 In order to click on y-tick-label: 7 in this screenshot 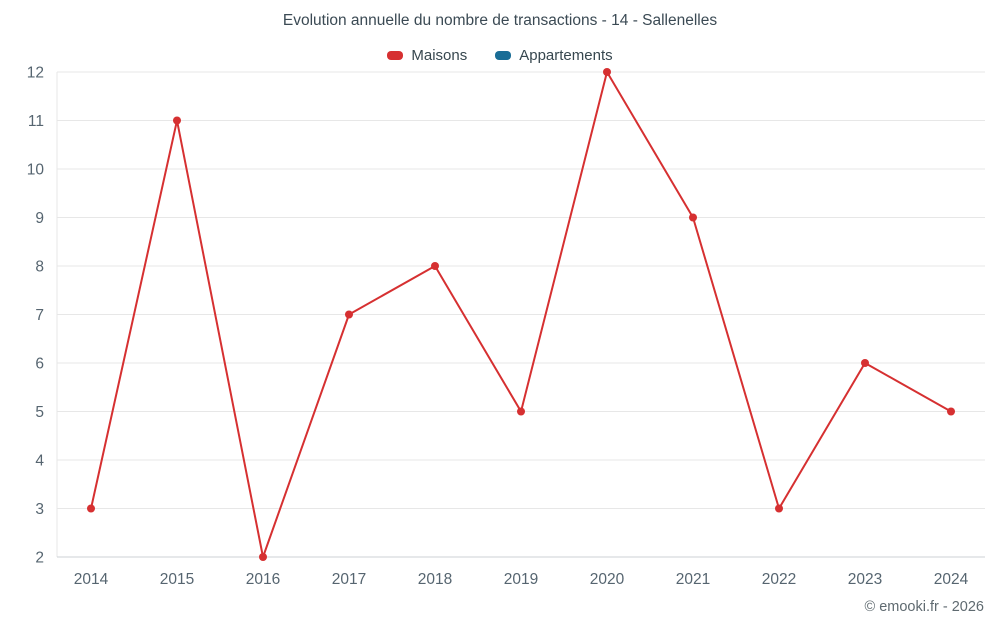, I will do `click(39, 315)`.